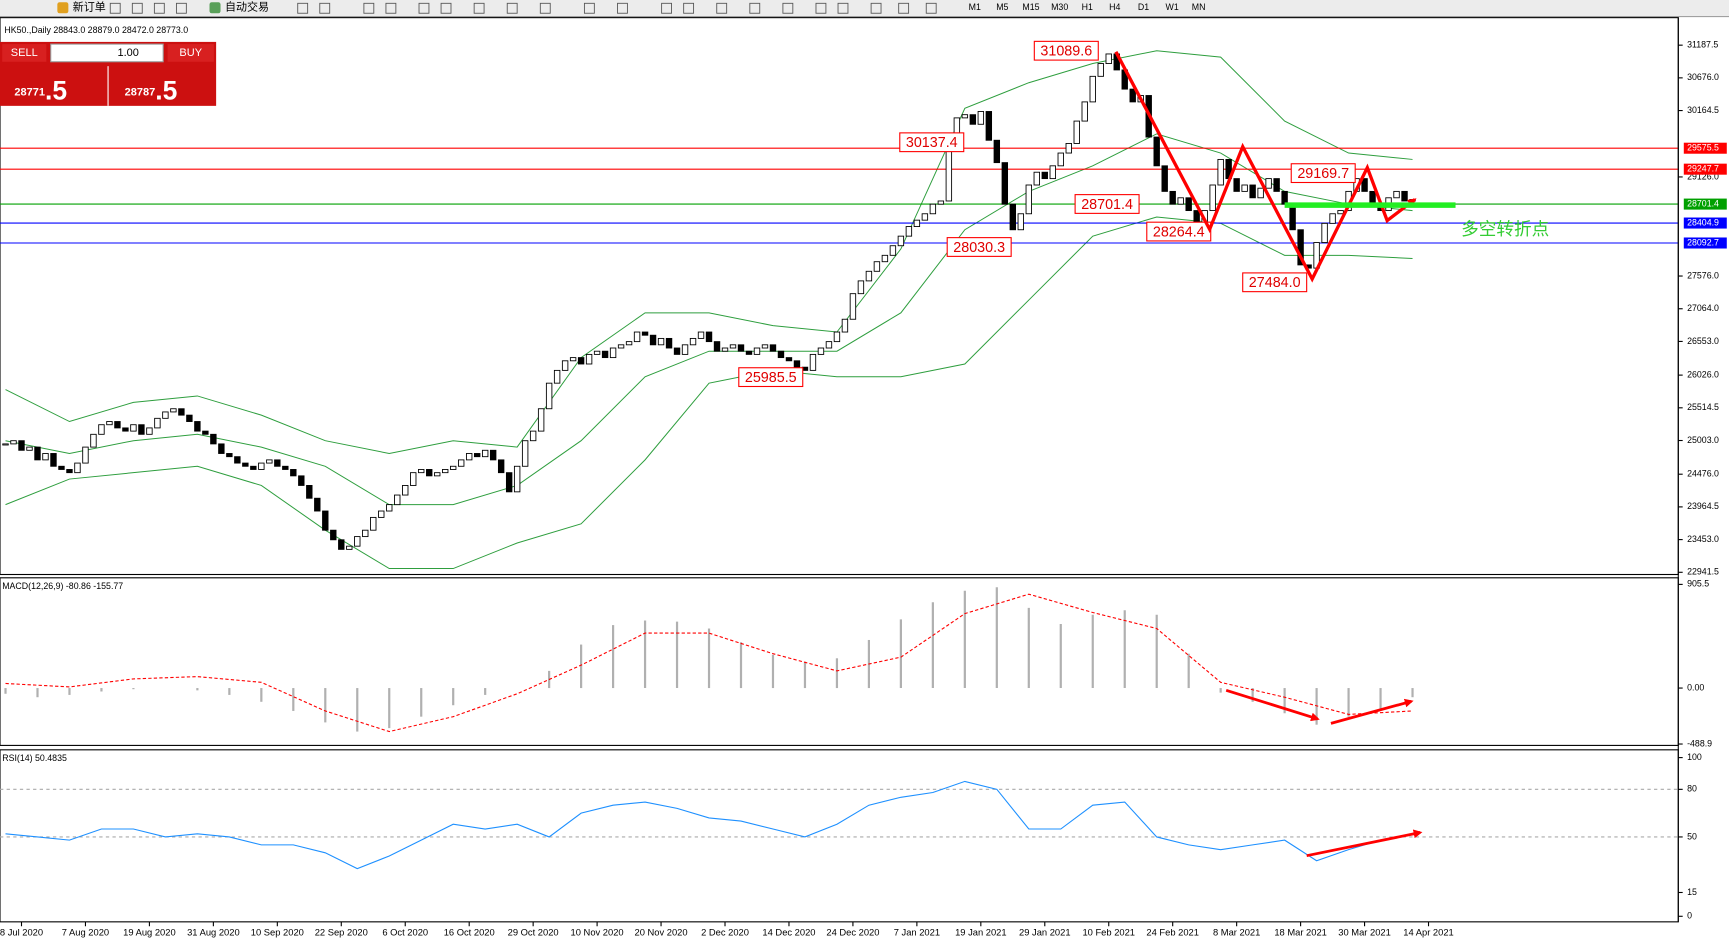 This screenshot has height=945, width=1729. I want to click on volume-value: 1.00, so click(127, 53).